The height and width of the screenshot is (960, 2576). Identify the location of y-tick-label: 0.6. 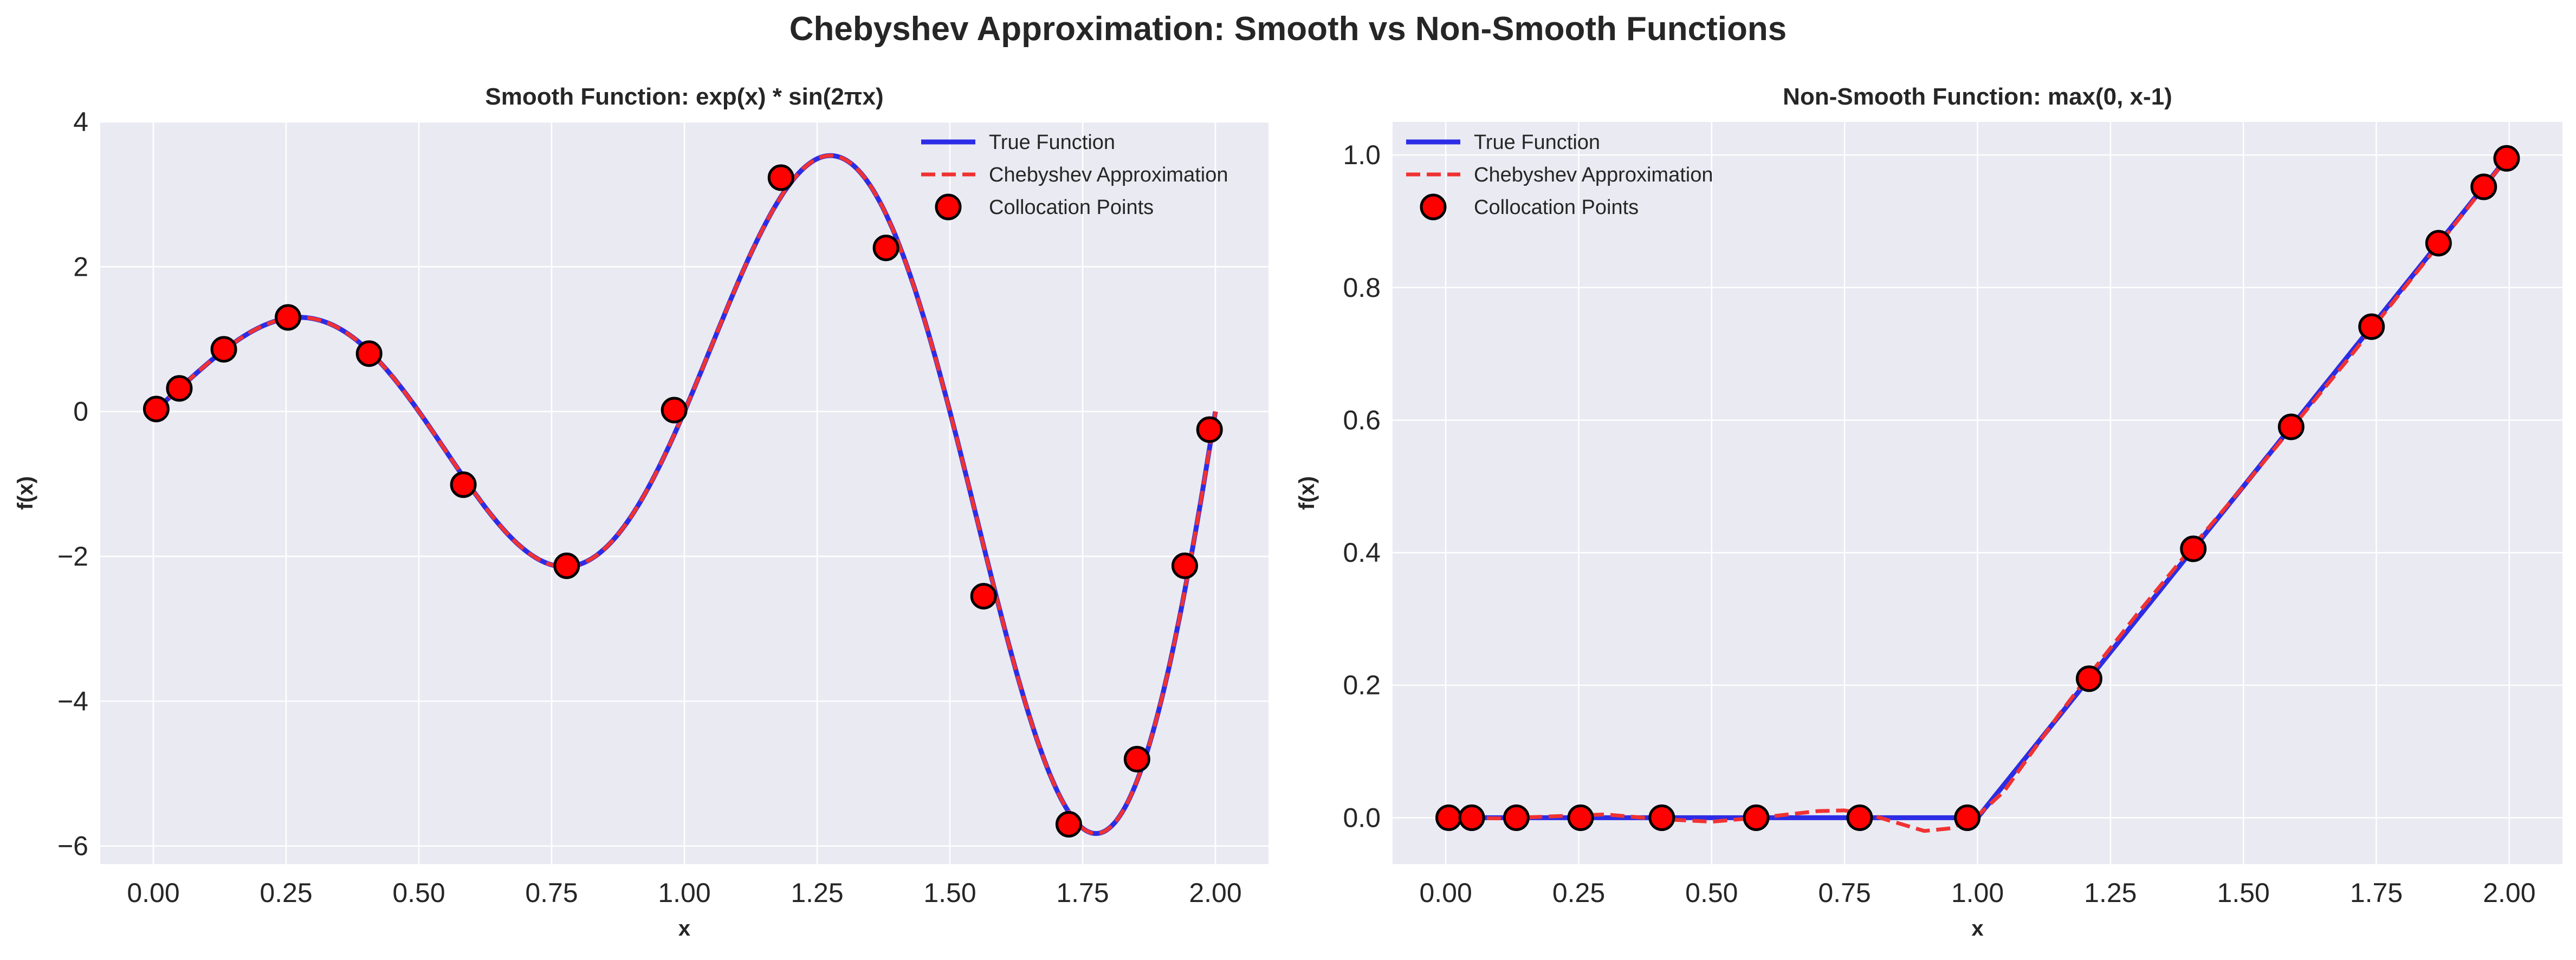
(1362, 420).